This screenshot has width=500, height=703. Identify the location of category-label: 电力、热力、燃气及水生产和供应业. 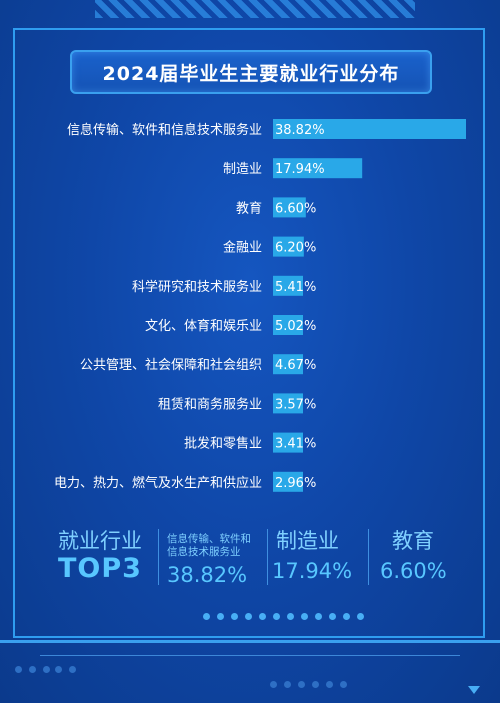
(158, 483).